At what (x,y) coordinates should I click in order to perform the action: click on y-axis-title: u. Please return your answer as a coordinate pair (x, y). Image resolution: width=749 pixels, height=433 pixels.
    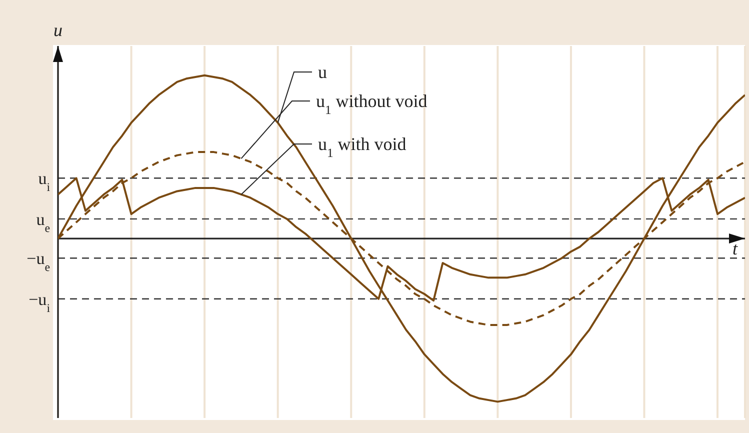
    Looking at the image, I should click on (58, 30).